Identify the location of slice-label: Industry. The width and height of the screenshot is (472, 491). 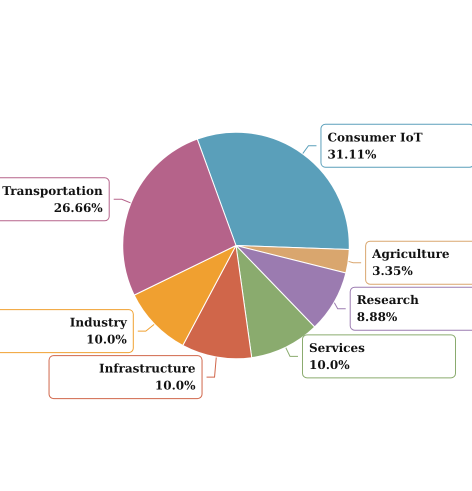
(99, 323).